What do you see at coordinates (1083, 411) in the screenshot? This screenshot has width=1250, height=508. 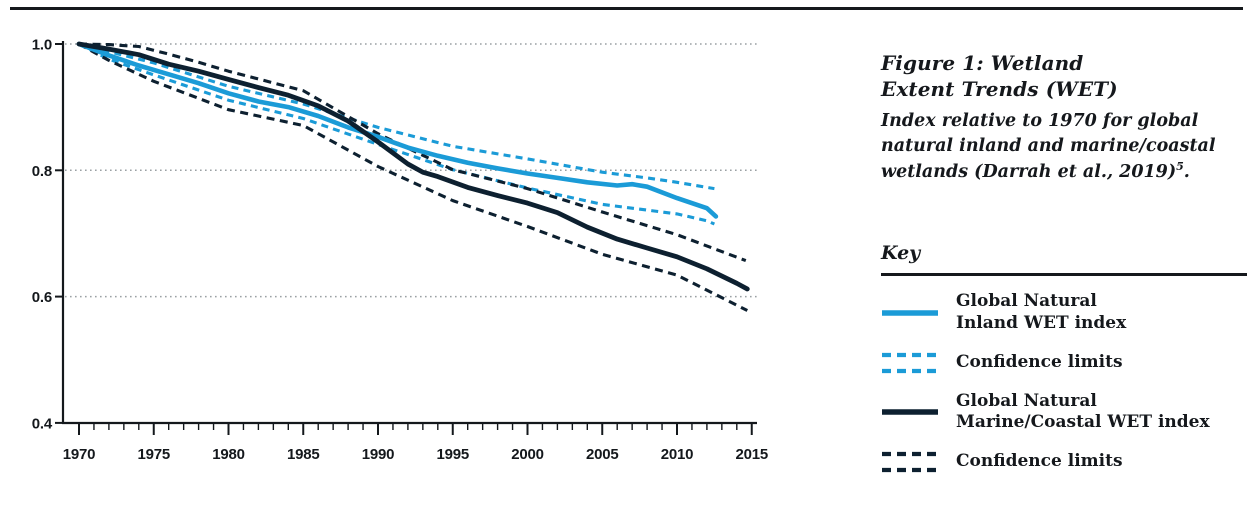 I see `legend-label: Global Natural Marine/Coastal WET index` at bounding box center [1083, 411].